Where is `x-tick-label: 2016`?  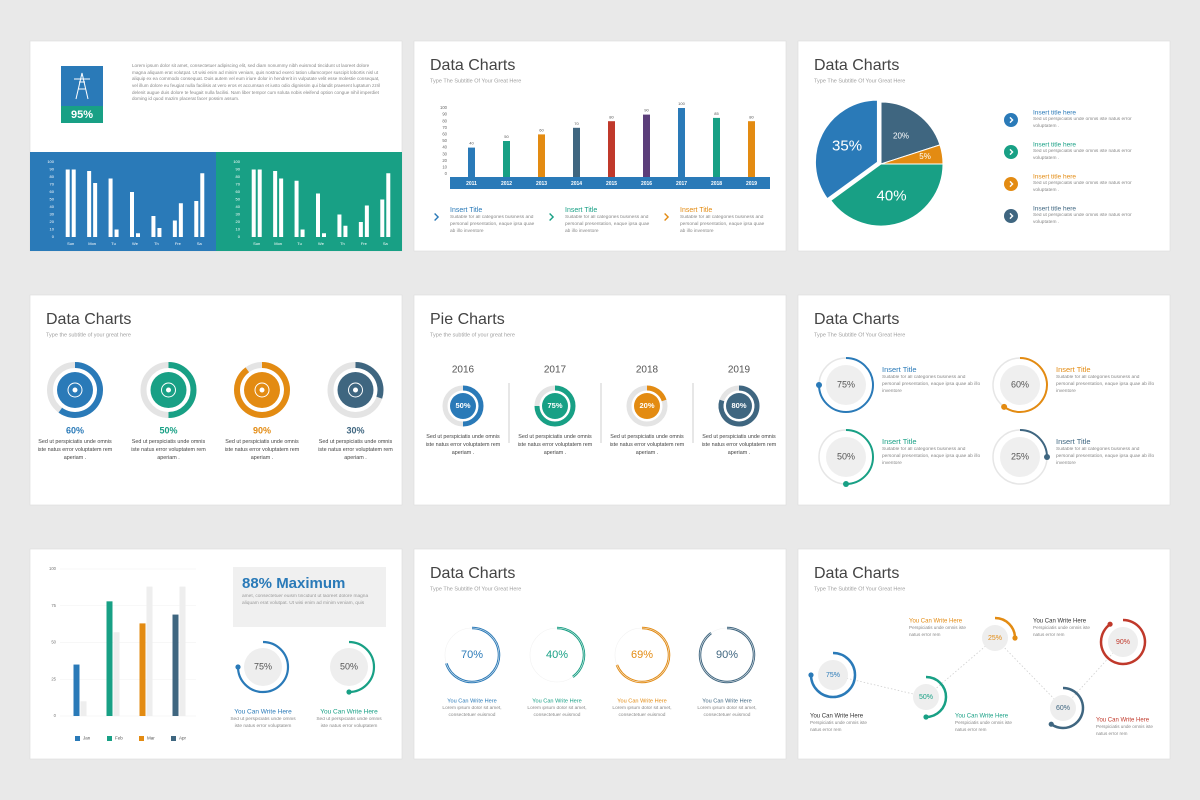
x-tick-label: 2016 is located at coordinates (646, 184).